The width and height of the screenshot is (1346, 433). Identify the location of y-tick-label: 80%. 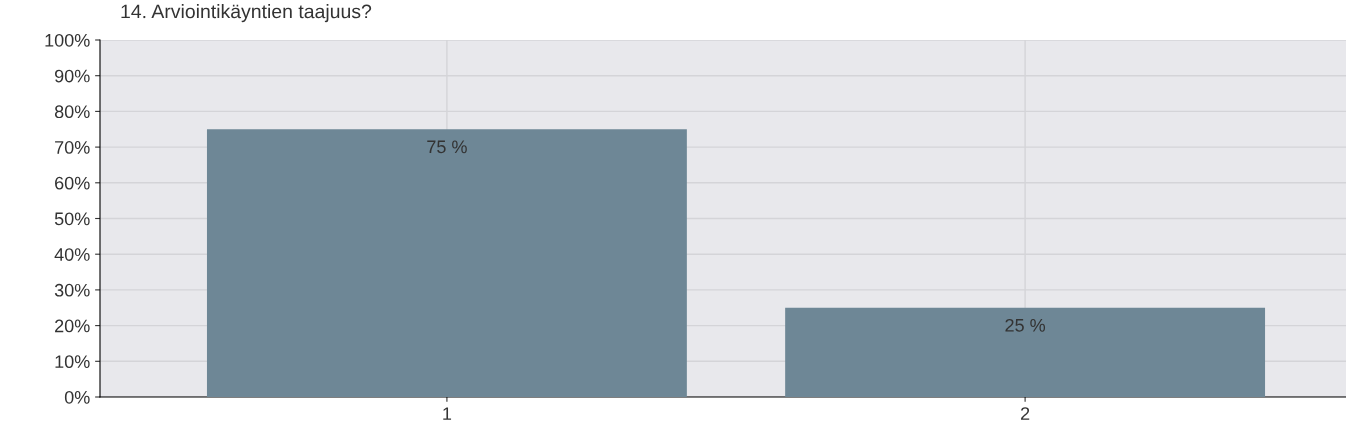
(72, 112).